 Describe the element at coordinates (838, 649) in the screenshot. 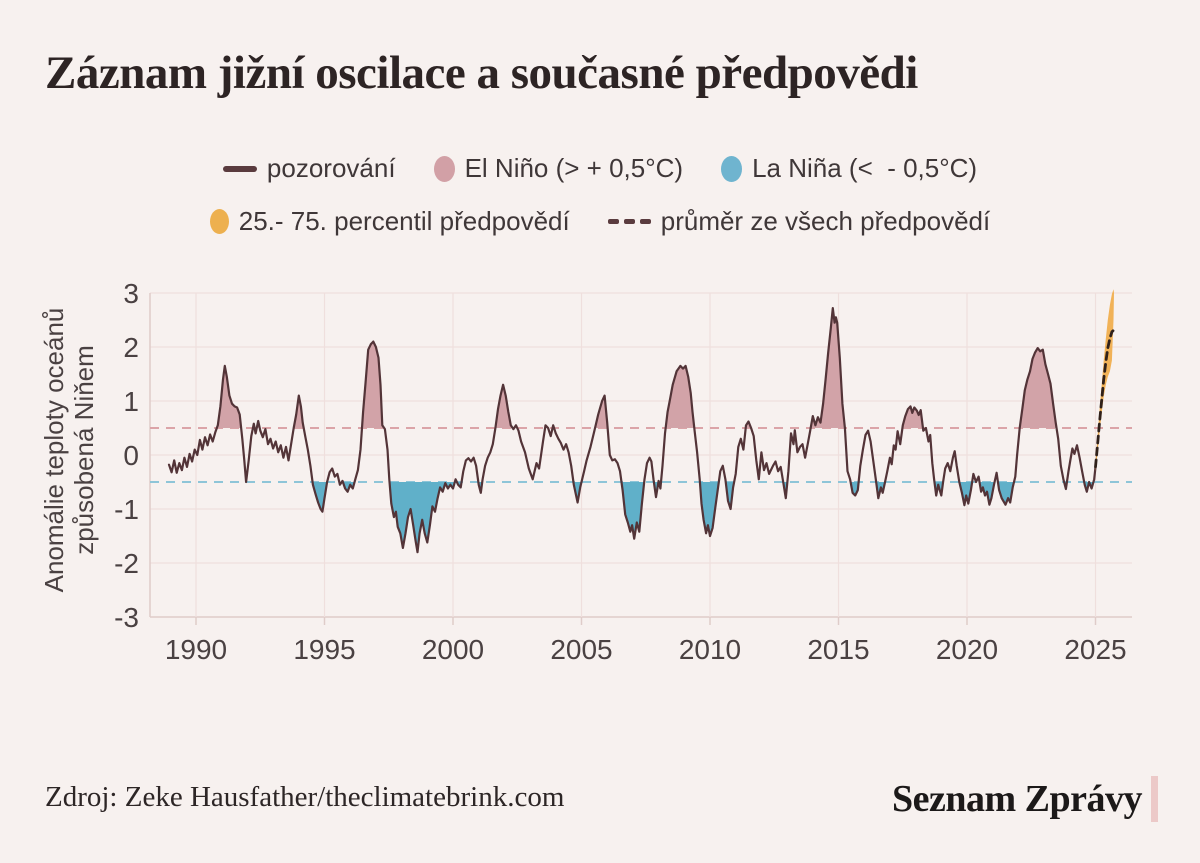

I see `svg-text: 2015` at that location.